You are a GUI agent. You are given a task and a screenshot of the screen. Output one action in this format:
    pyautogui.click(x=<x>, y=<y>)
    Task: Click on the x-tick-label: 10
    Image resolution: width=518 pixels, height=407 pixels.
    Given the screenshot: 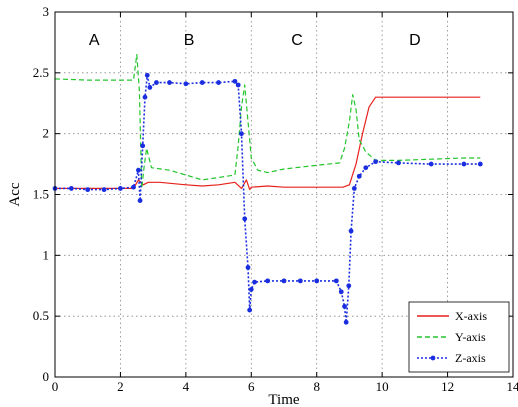 What is the action you would take?
    pyautogui.click(x=382, y=386)
    